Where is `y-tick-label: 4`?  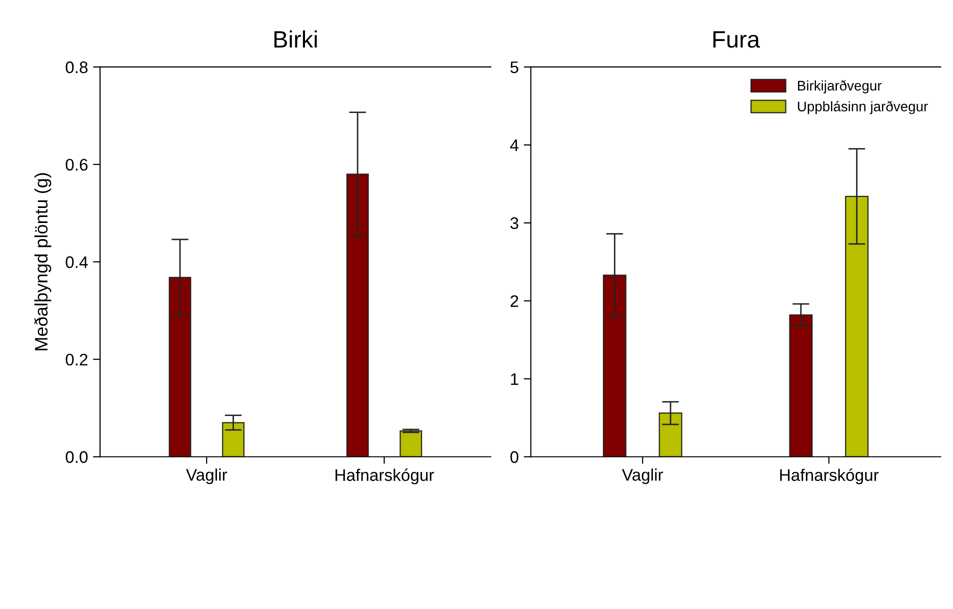
y-tick-label: 4 is located at coordinates (514, 145).